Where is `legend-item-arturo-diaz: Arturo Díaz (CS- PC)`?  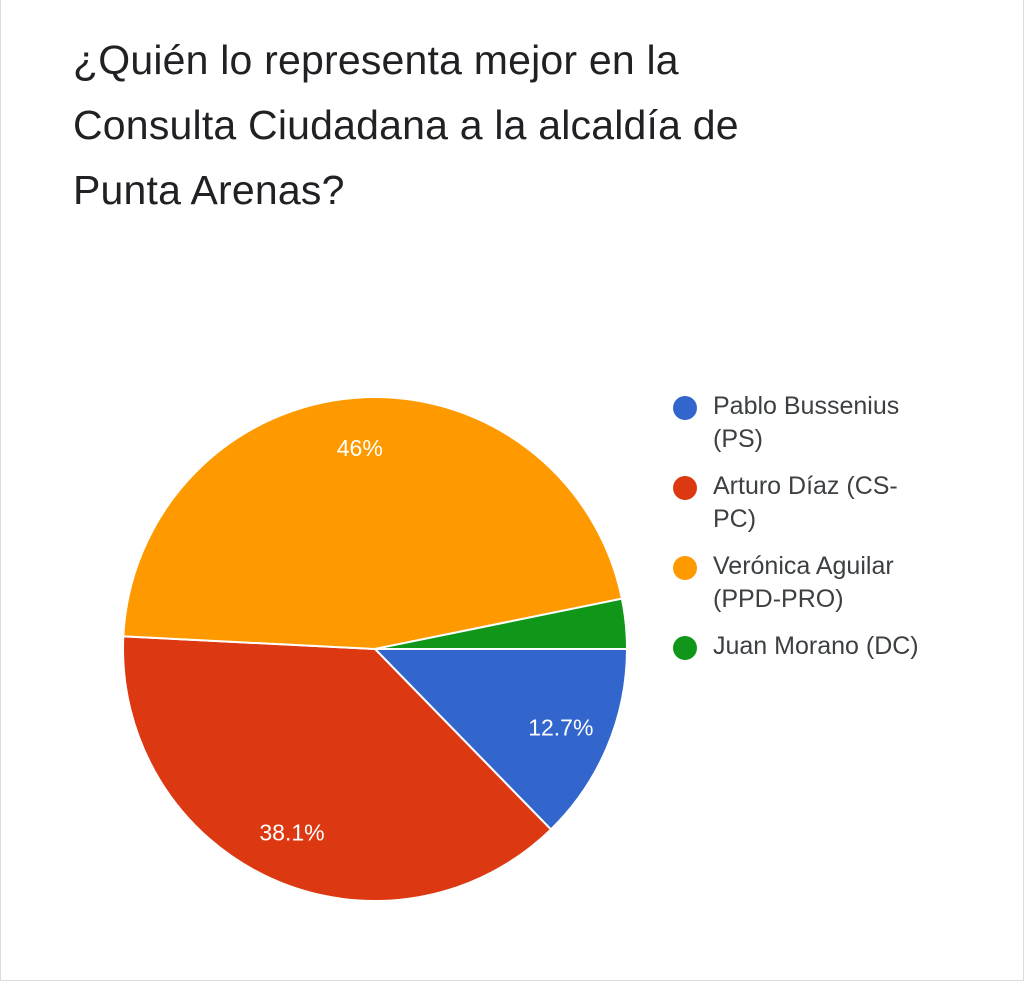
legend-item-arturo-diaz: Arturo Díaz (CS- PC) is located at coordinates (833, 503).